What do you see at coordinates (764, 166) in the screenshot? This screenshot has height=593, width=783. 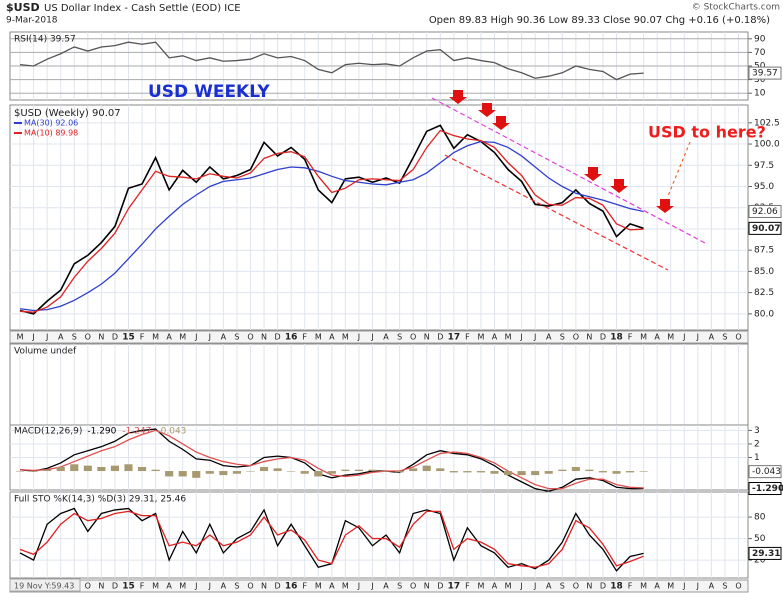 I see `y-tick-label: 97.5` at bounding box center [764, 166].